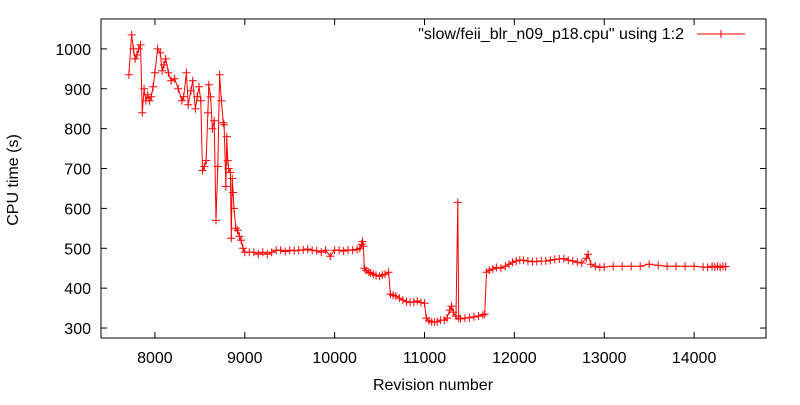  Describe the element at coordinates (721, 34) in the screenshot. I see `legend-marker-plus` at that location.